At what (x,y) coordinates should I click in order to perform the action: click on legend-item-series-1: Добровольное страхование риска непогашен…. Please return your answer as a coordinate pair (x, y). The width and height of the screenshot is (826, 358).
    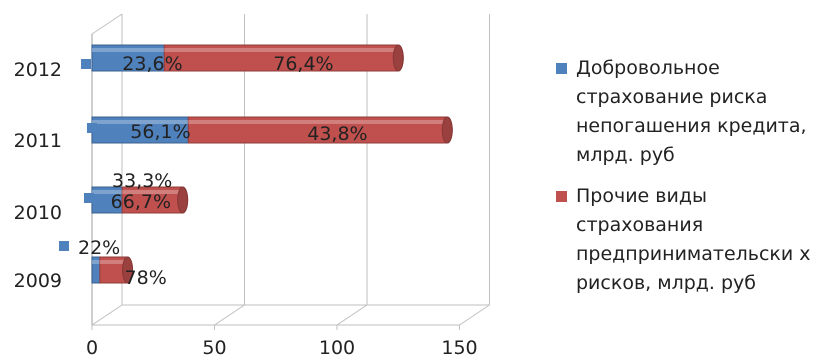
    Looking at the image, I should click on (690, 112).